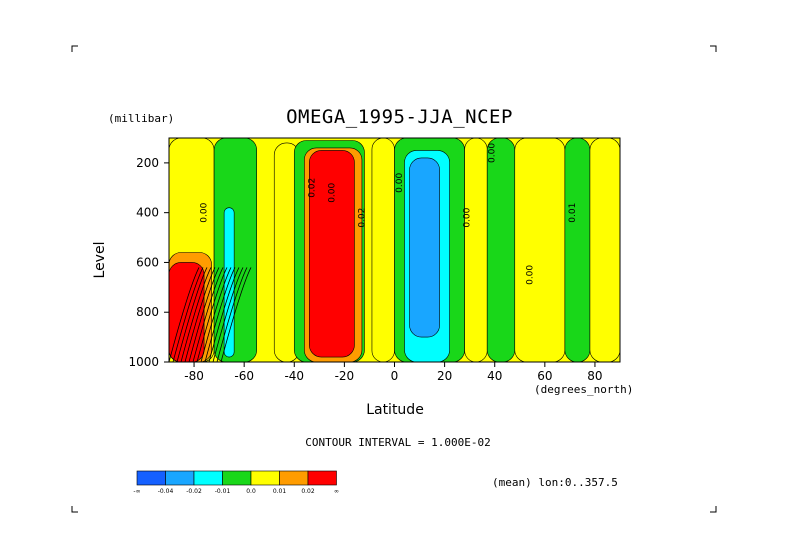 This screenshot has height=558, width=789. Describe the element at coordinates (194, 491) in the screenshot. I see `colorbar-label: -0.02` at that location.